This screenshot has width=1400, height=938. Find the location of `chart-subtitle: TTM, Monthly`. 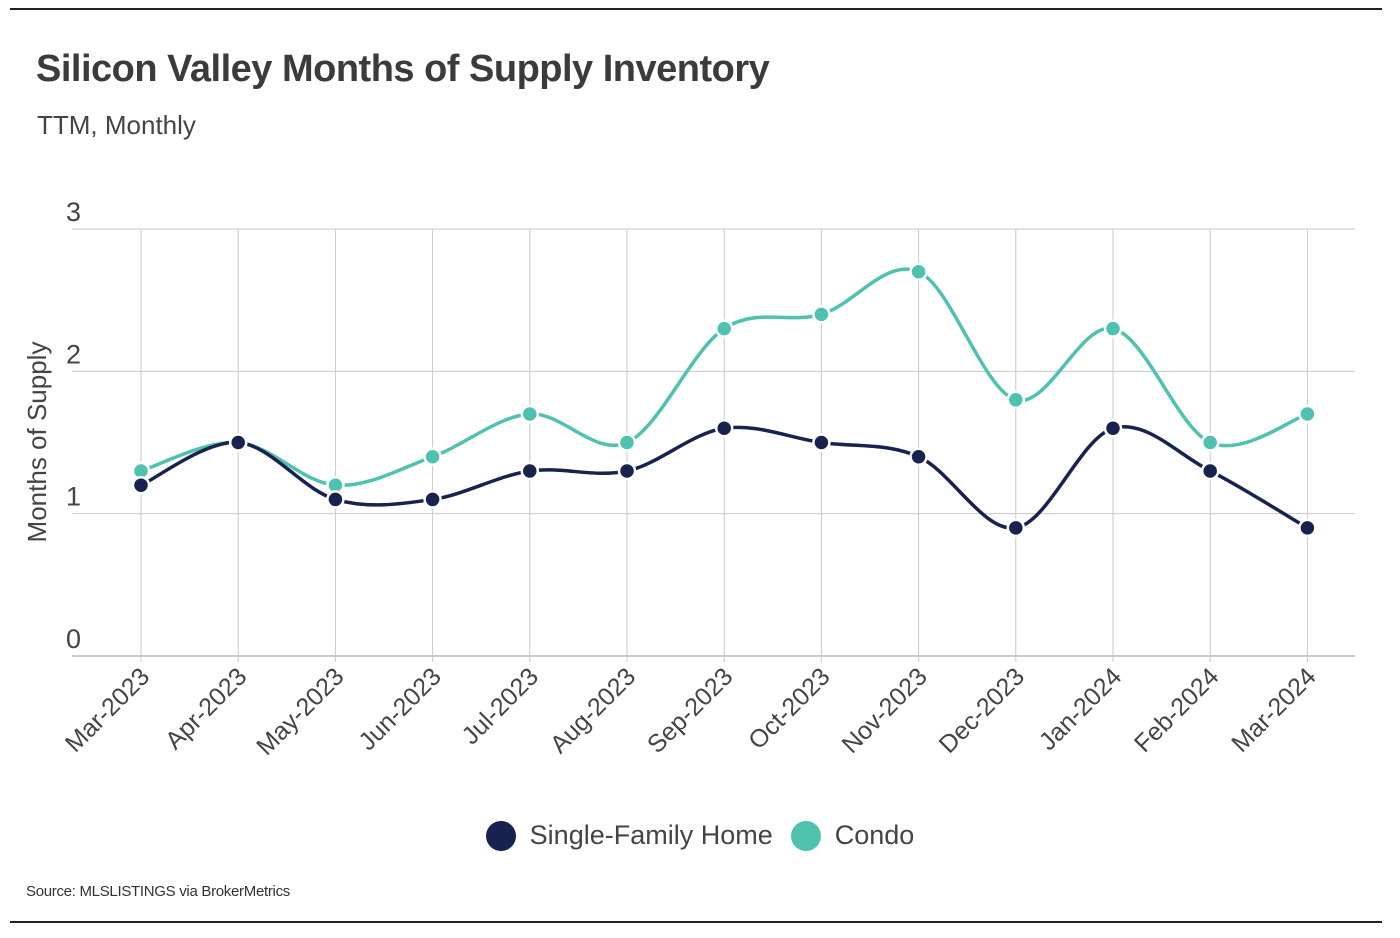

chart-subtitle: TTM, Monthly is located at coordinates (116, 125).